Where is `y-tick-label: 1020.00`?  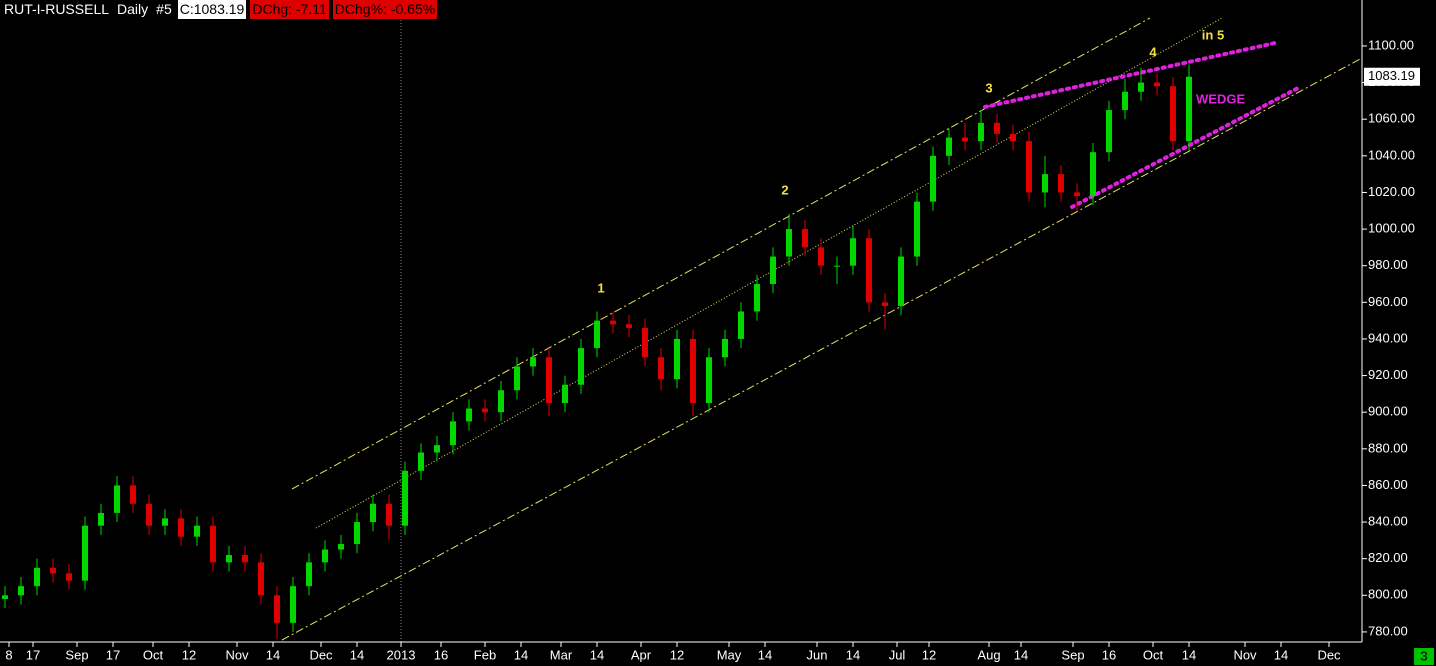 y-tick-label: 1020.00 is located at coordinates (1391, 191).